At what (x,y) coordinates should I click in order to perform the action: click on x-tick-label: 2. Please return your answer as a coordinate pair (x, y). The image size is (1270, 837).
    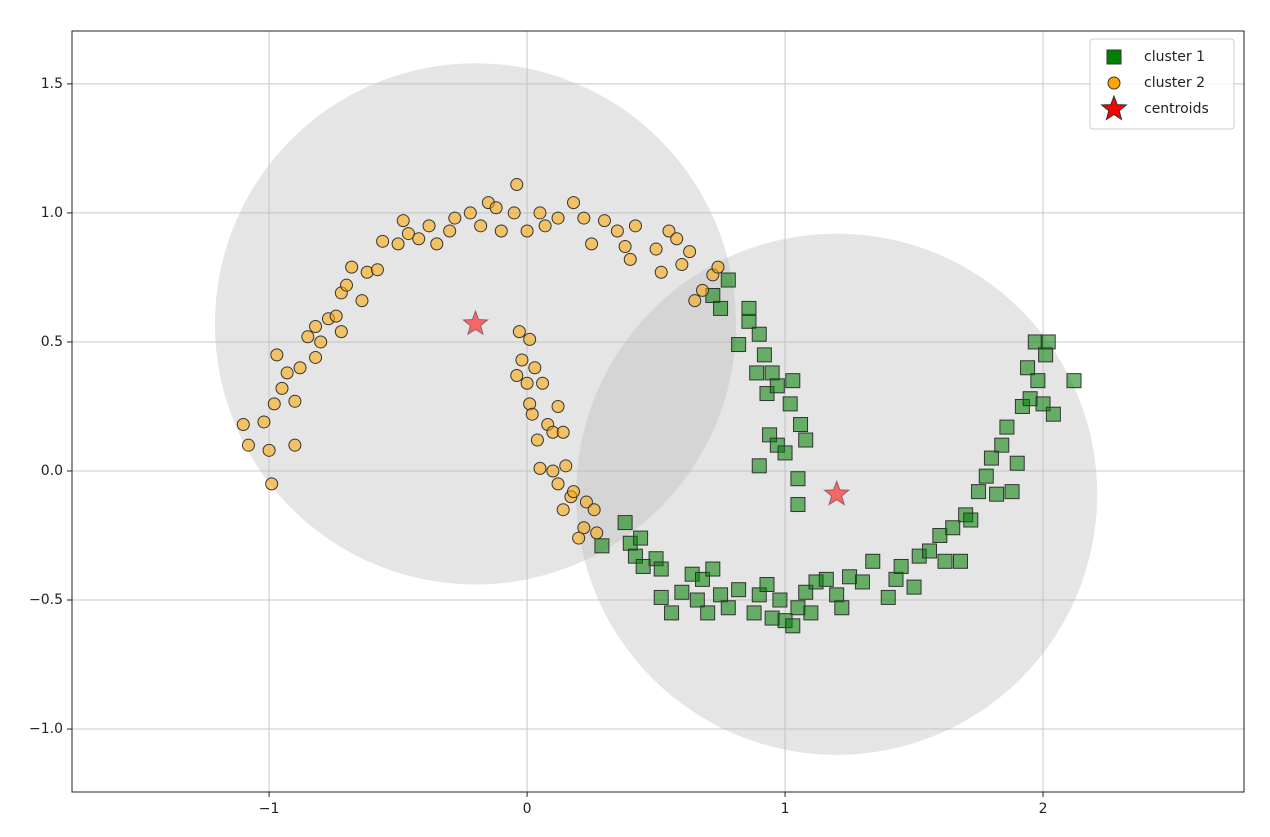
    Looking at the image, I should click on (1043, 809).